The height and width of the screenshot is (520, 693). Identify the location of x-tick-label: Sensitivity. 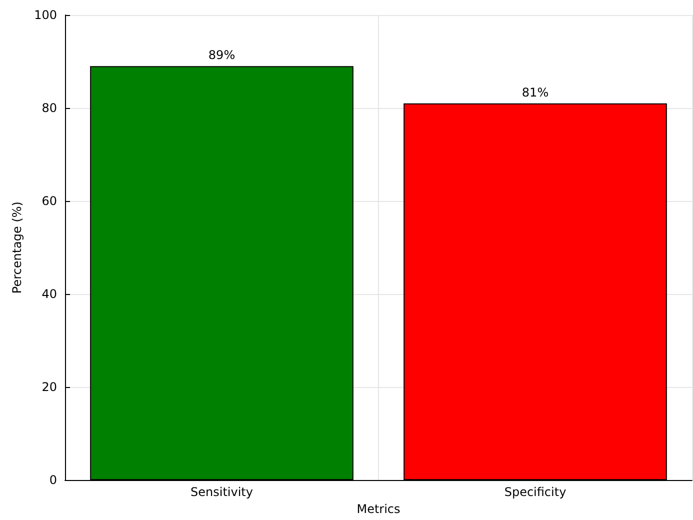
(221, 492).